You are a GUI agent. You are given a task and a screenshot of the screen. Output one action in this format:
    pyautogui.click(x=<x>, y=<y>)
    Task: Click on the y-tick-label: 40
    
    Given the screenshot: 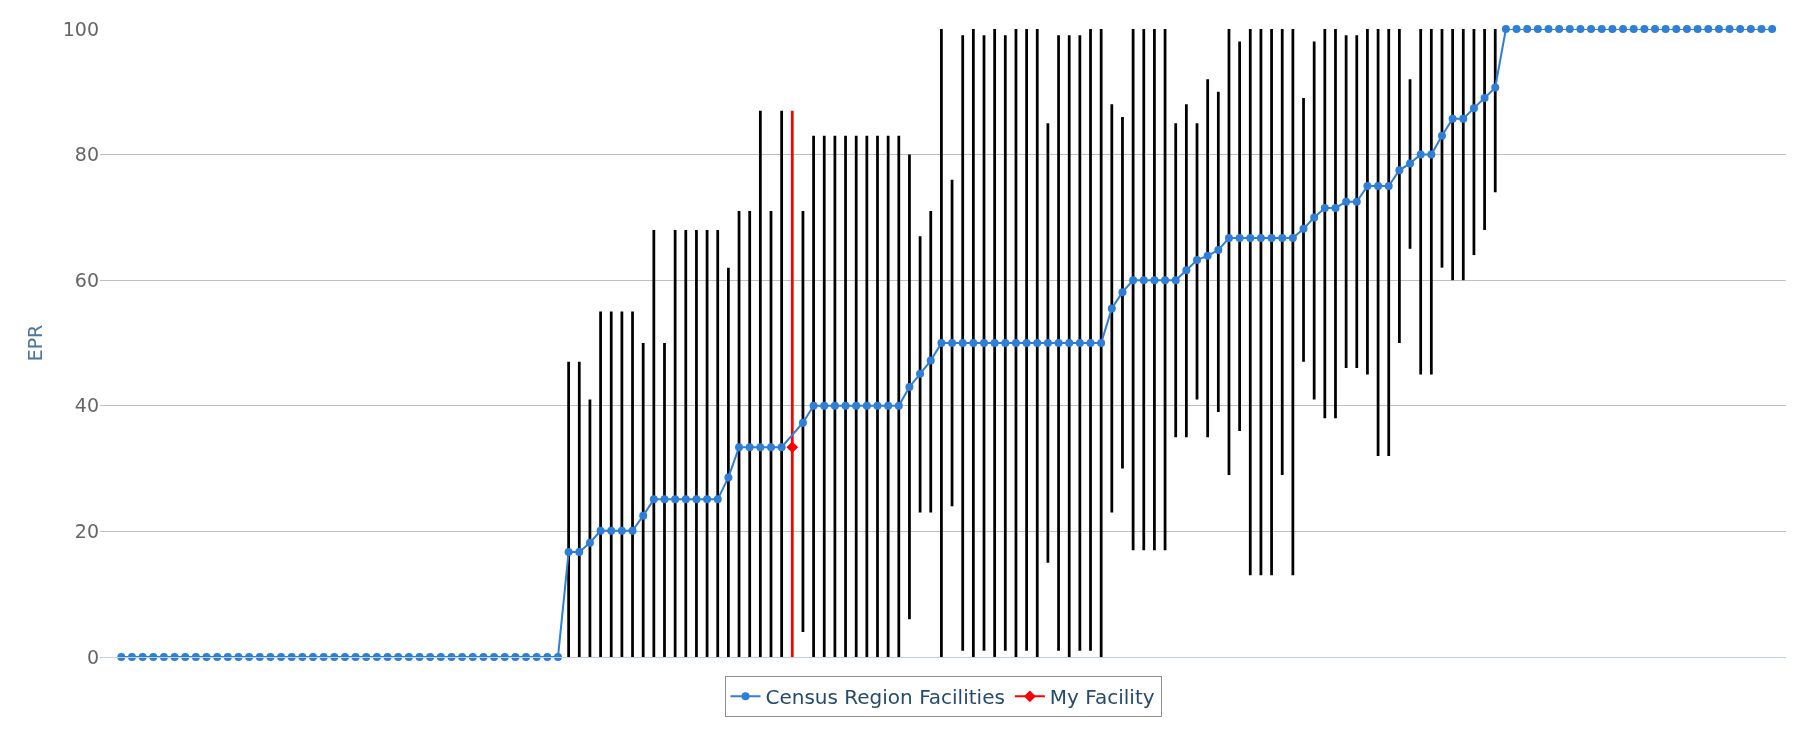 What is the action you would take?
    pyautogui.click(x=86, y=405)
    